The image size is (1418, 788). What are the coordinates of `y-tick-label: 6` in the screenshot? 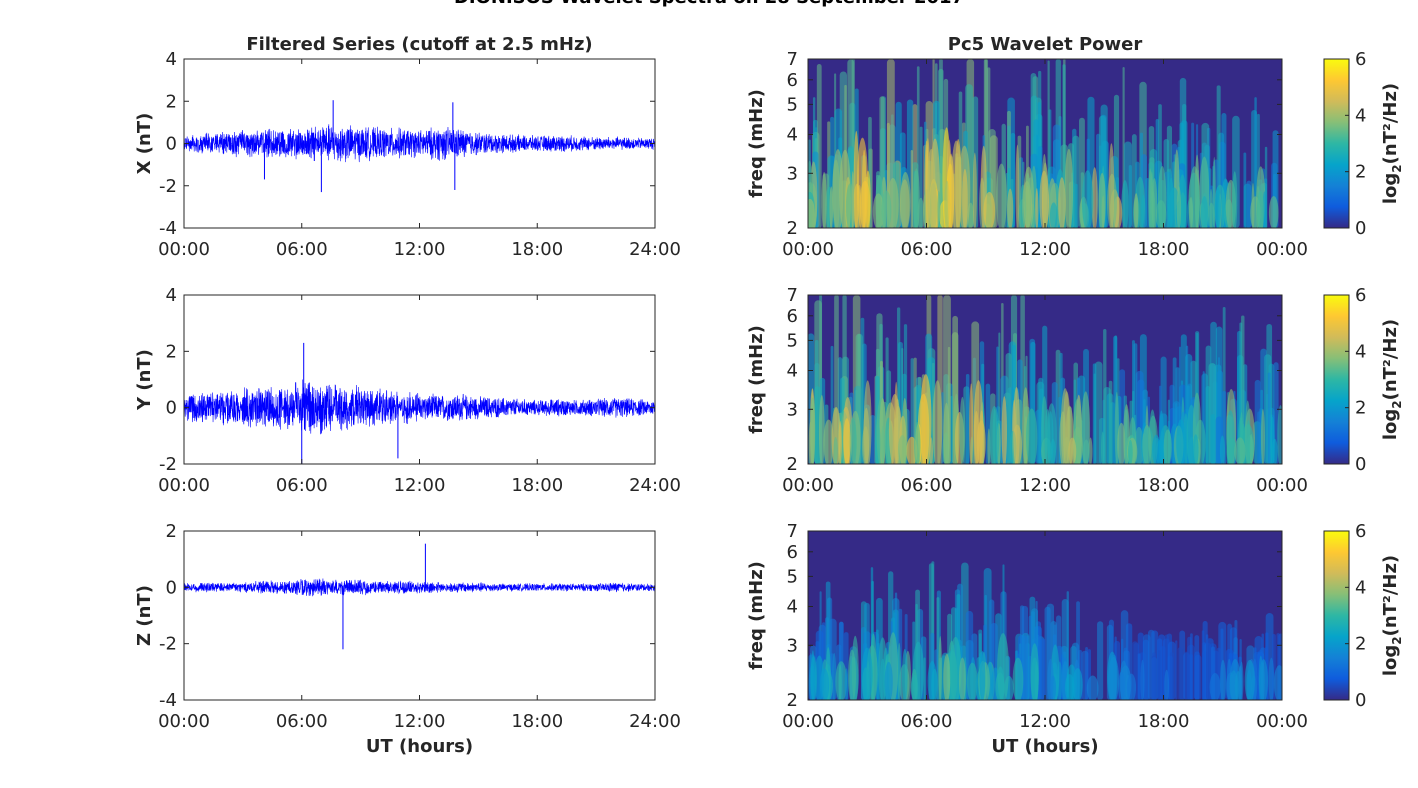 It's located at (792, 316).